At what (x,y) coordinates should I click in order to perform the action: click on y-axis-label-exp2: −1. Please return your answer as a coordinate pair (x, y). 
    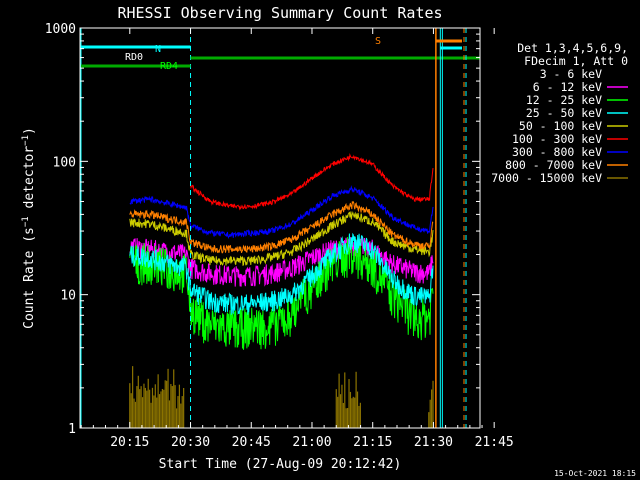
    Looking at the image, I should click on (26, 140).